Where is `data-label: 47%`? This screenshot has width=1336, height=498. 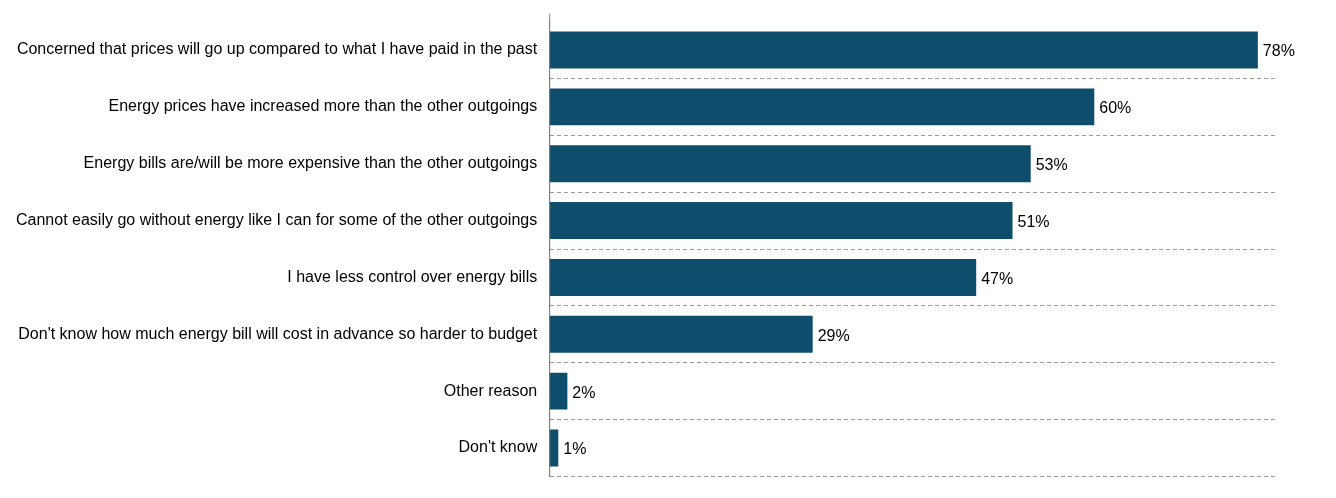 data-label: 47% is located at coordinates (997, 278).